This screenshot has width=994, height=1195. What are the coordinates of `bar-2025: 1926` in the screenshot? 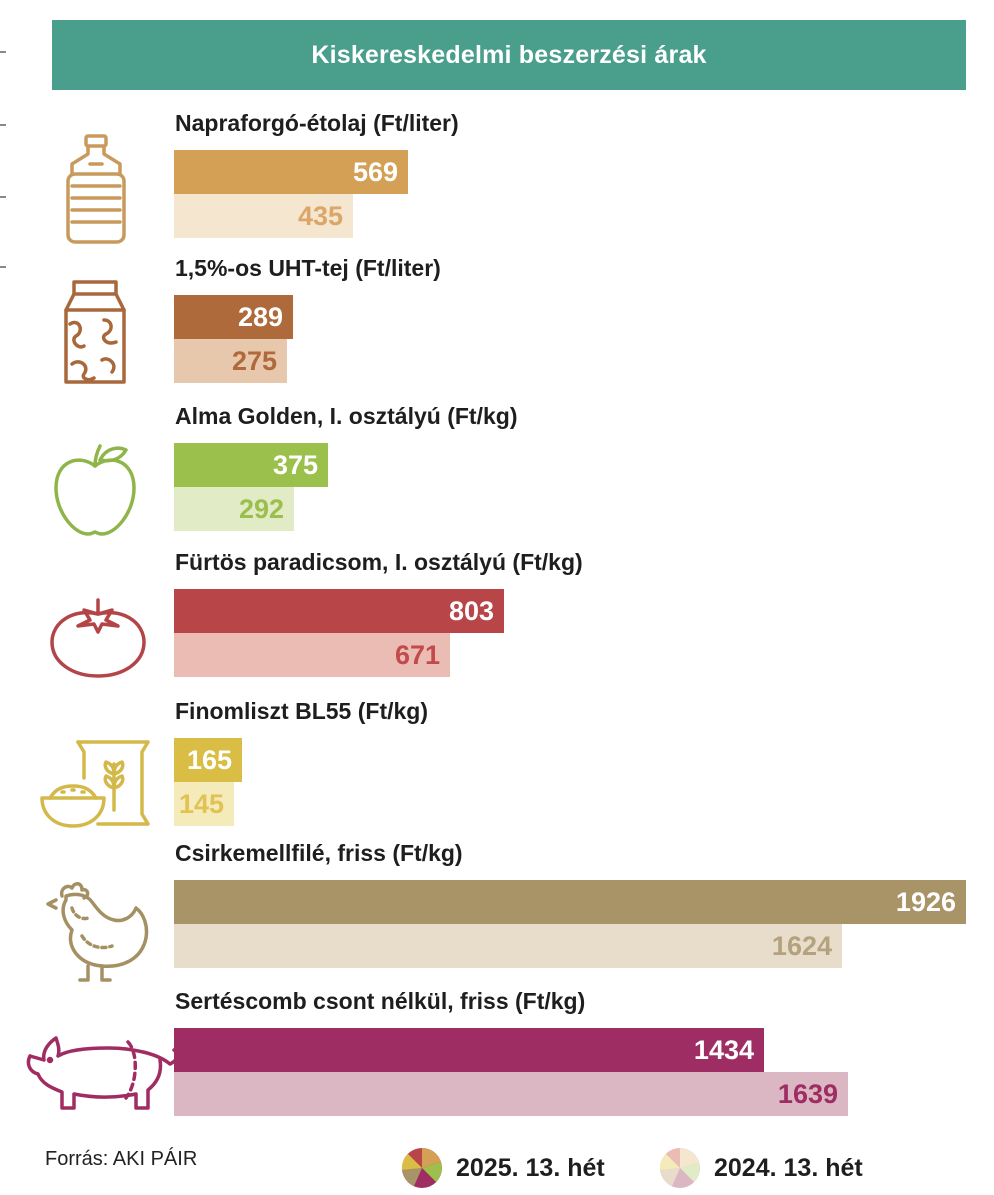 It's located at (570, 902).